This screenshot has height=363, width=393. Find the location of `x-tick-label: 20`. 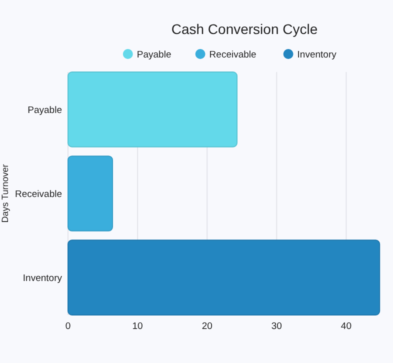

x-tick-label: 20 is located at coordinates (207, 326).